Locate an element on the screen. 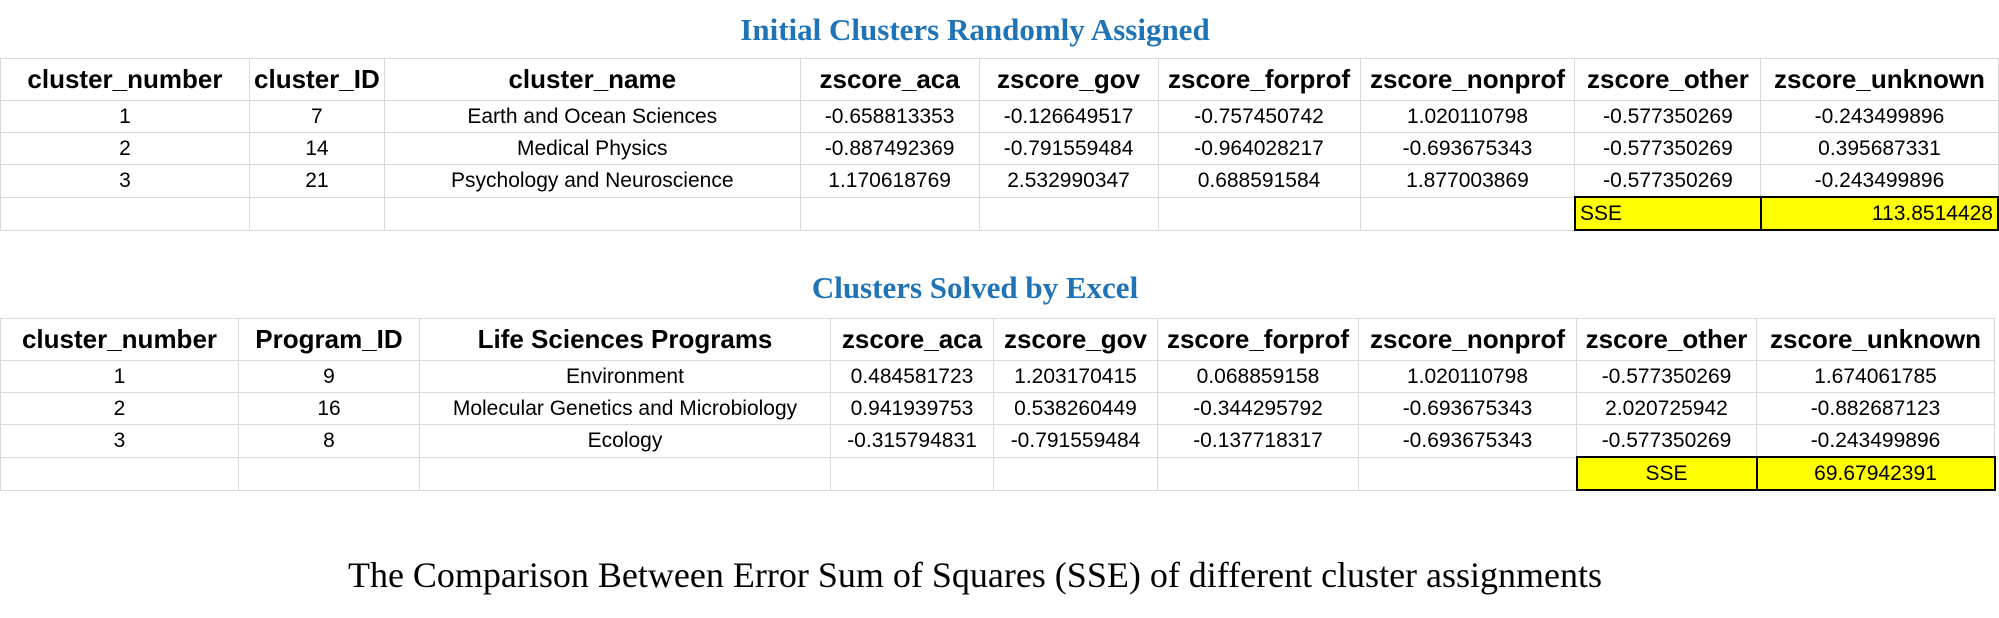  table-cell: 0.395687331 is located at coordinates (1879, 148).